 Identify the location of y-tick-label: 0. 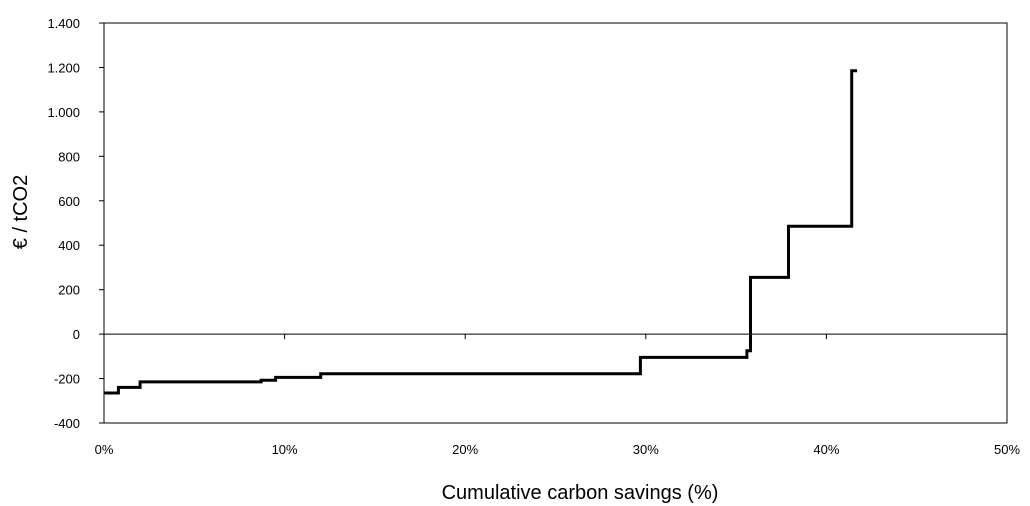
(76, 334).